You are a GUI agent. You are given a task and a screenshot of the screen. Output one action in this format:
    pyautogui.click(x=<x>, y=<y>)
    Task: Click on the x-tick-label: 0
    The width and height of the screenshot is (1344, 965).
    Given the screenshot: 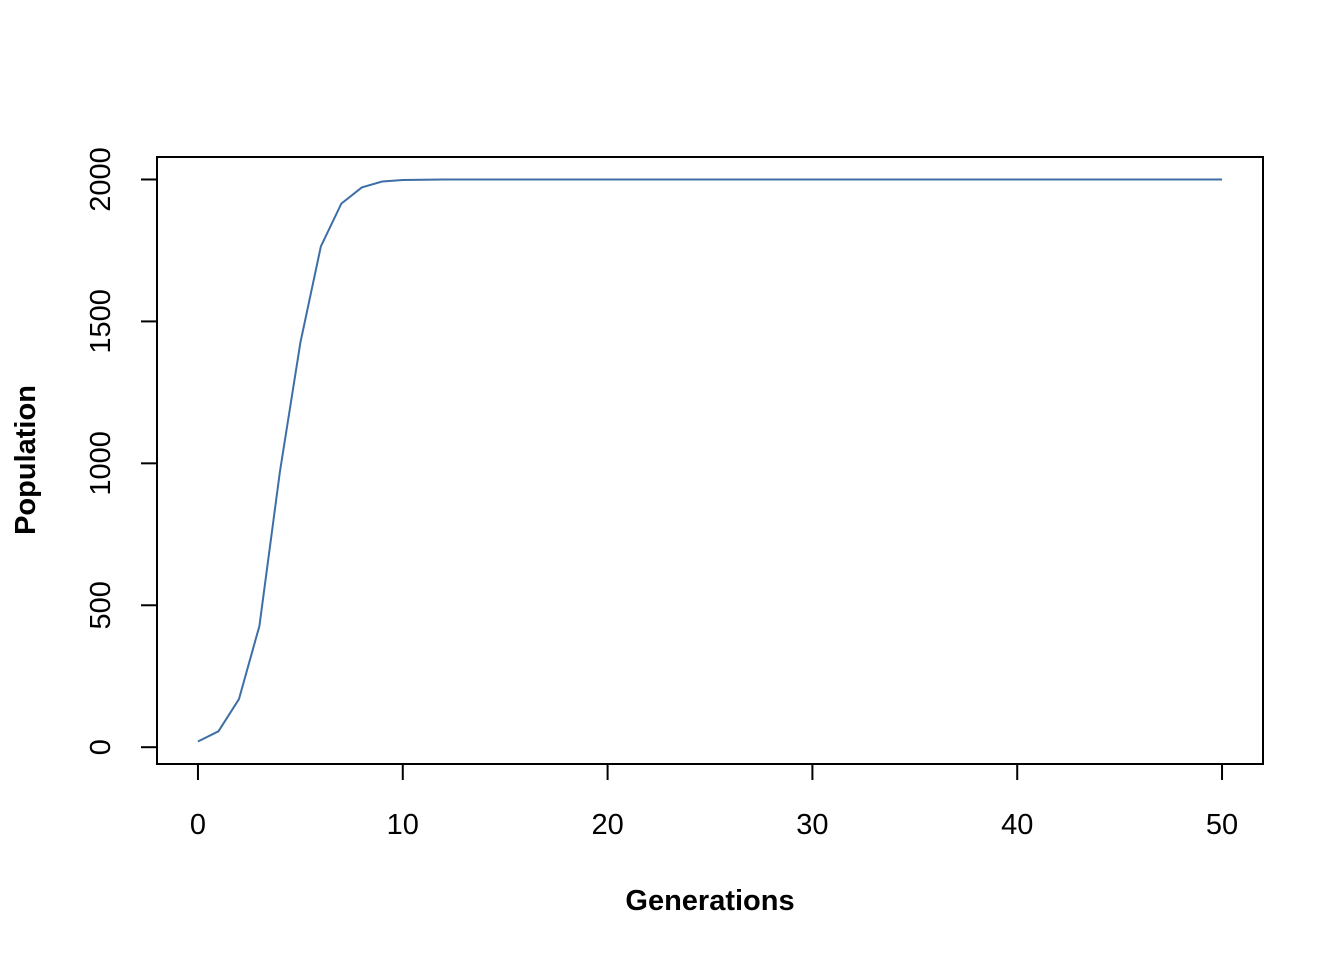 What is the action you would take?
    pyautogui.click(x=198, y=825)
    